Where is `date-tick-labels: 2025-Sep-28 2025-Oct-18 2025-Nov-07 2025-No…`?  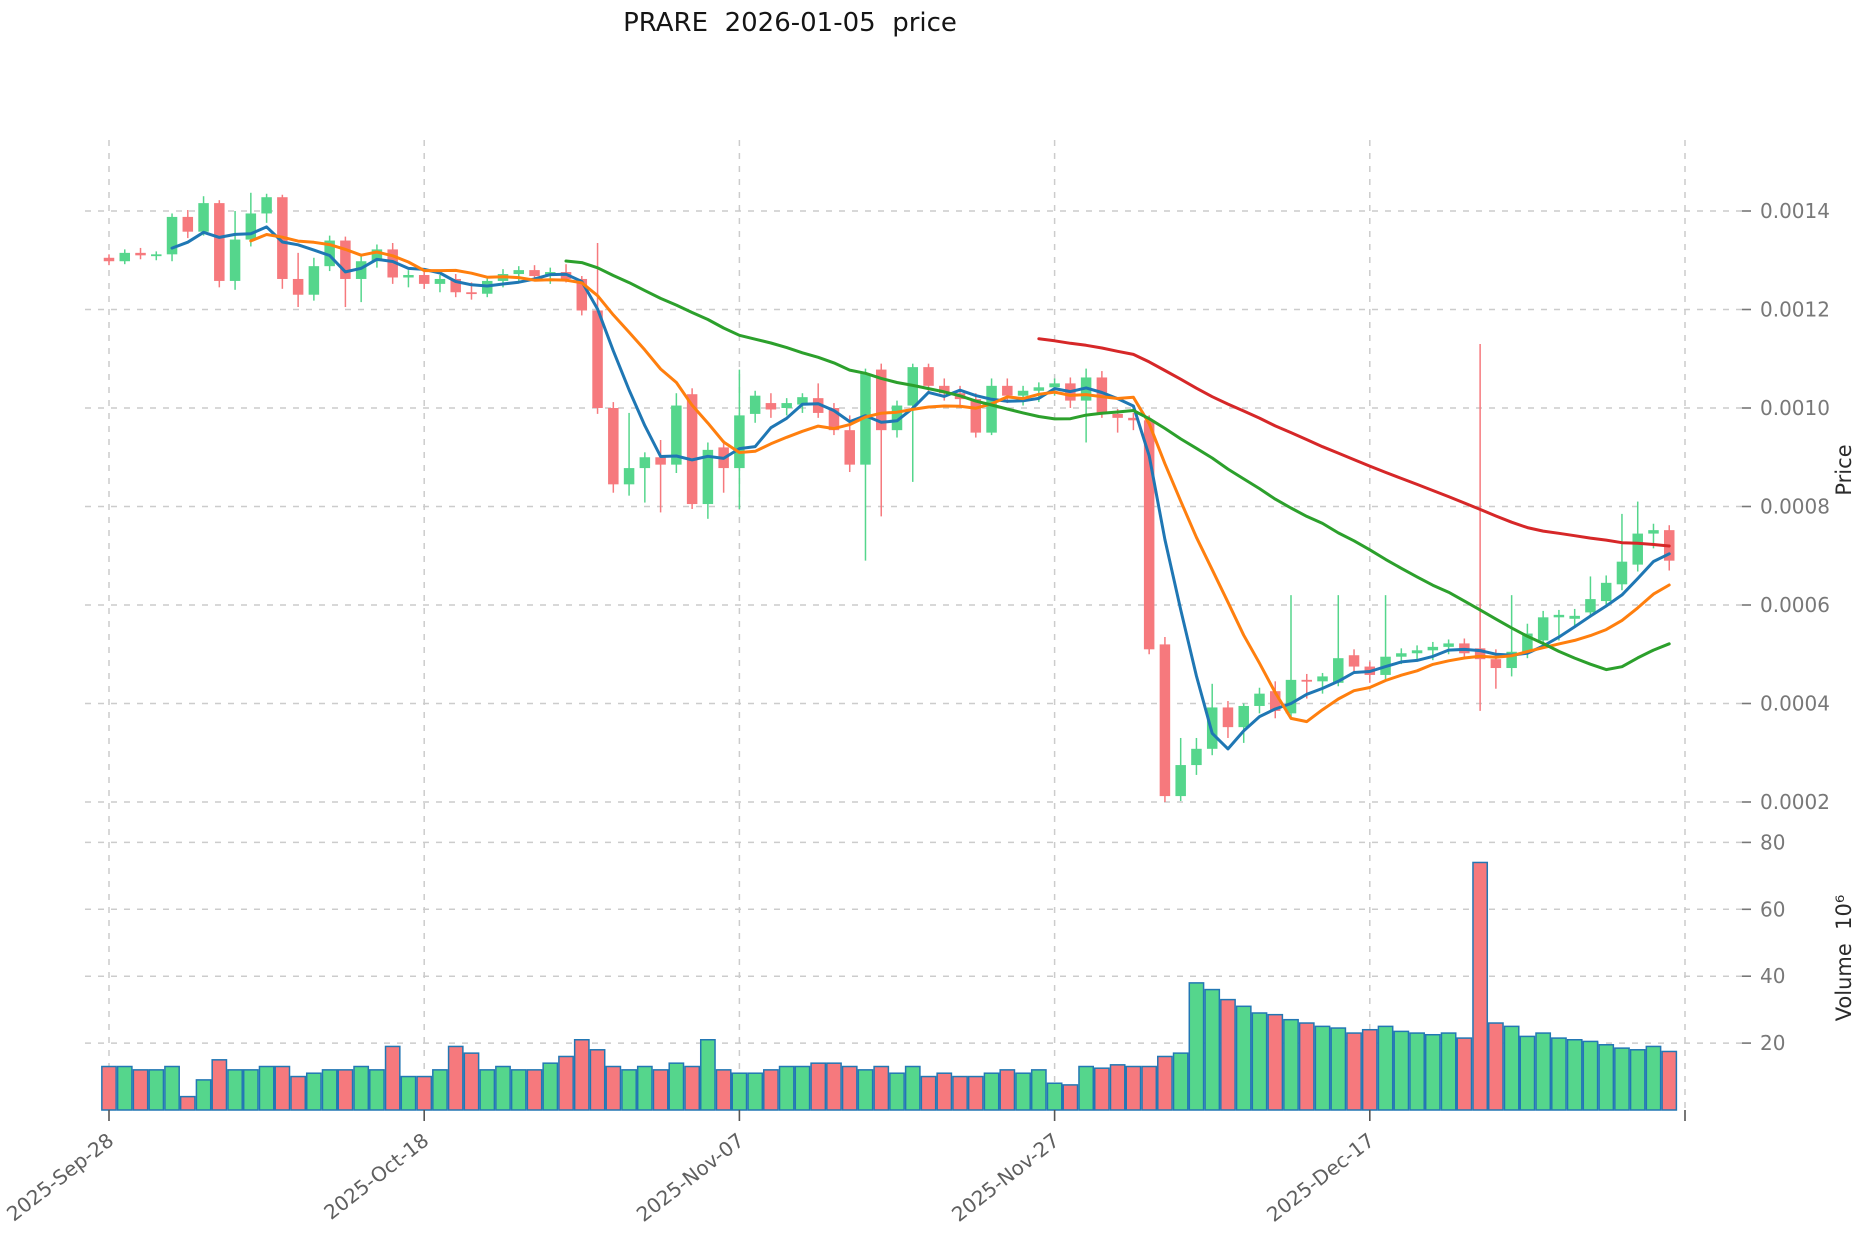
date-tick-labels: 2025-Sep-28 2025-Oct-18 2025-Nov-07 2025-No… is located at coordinates (844, 1168).